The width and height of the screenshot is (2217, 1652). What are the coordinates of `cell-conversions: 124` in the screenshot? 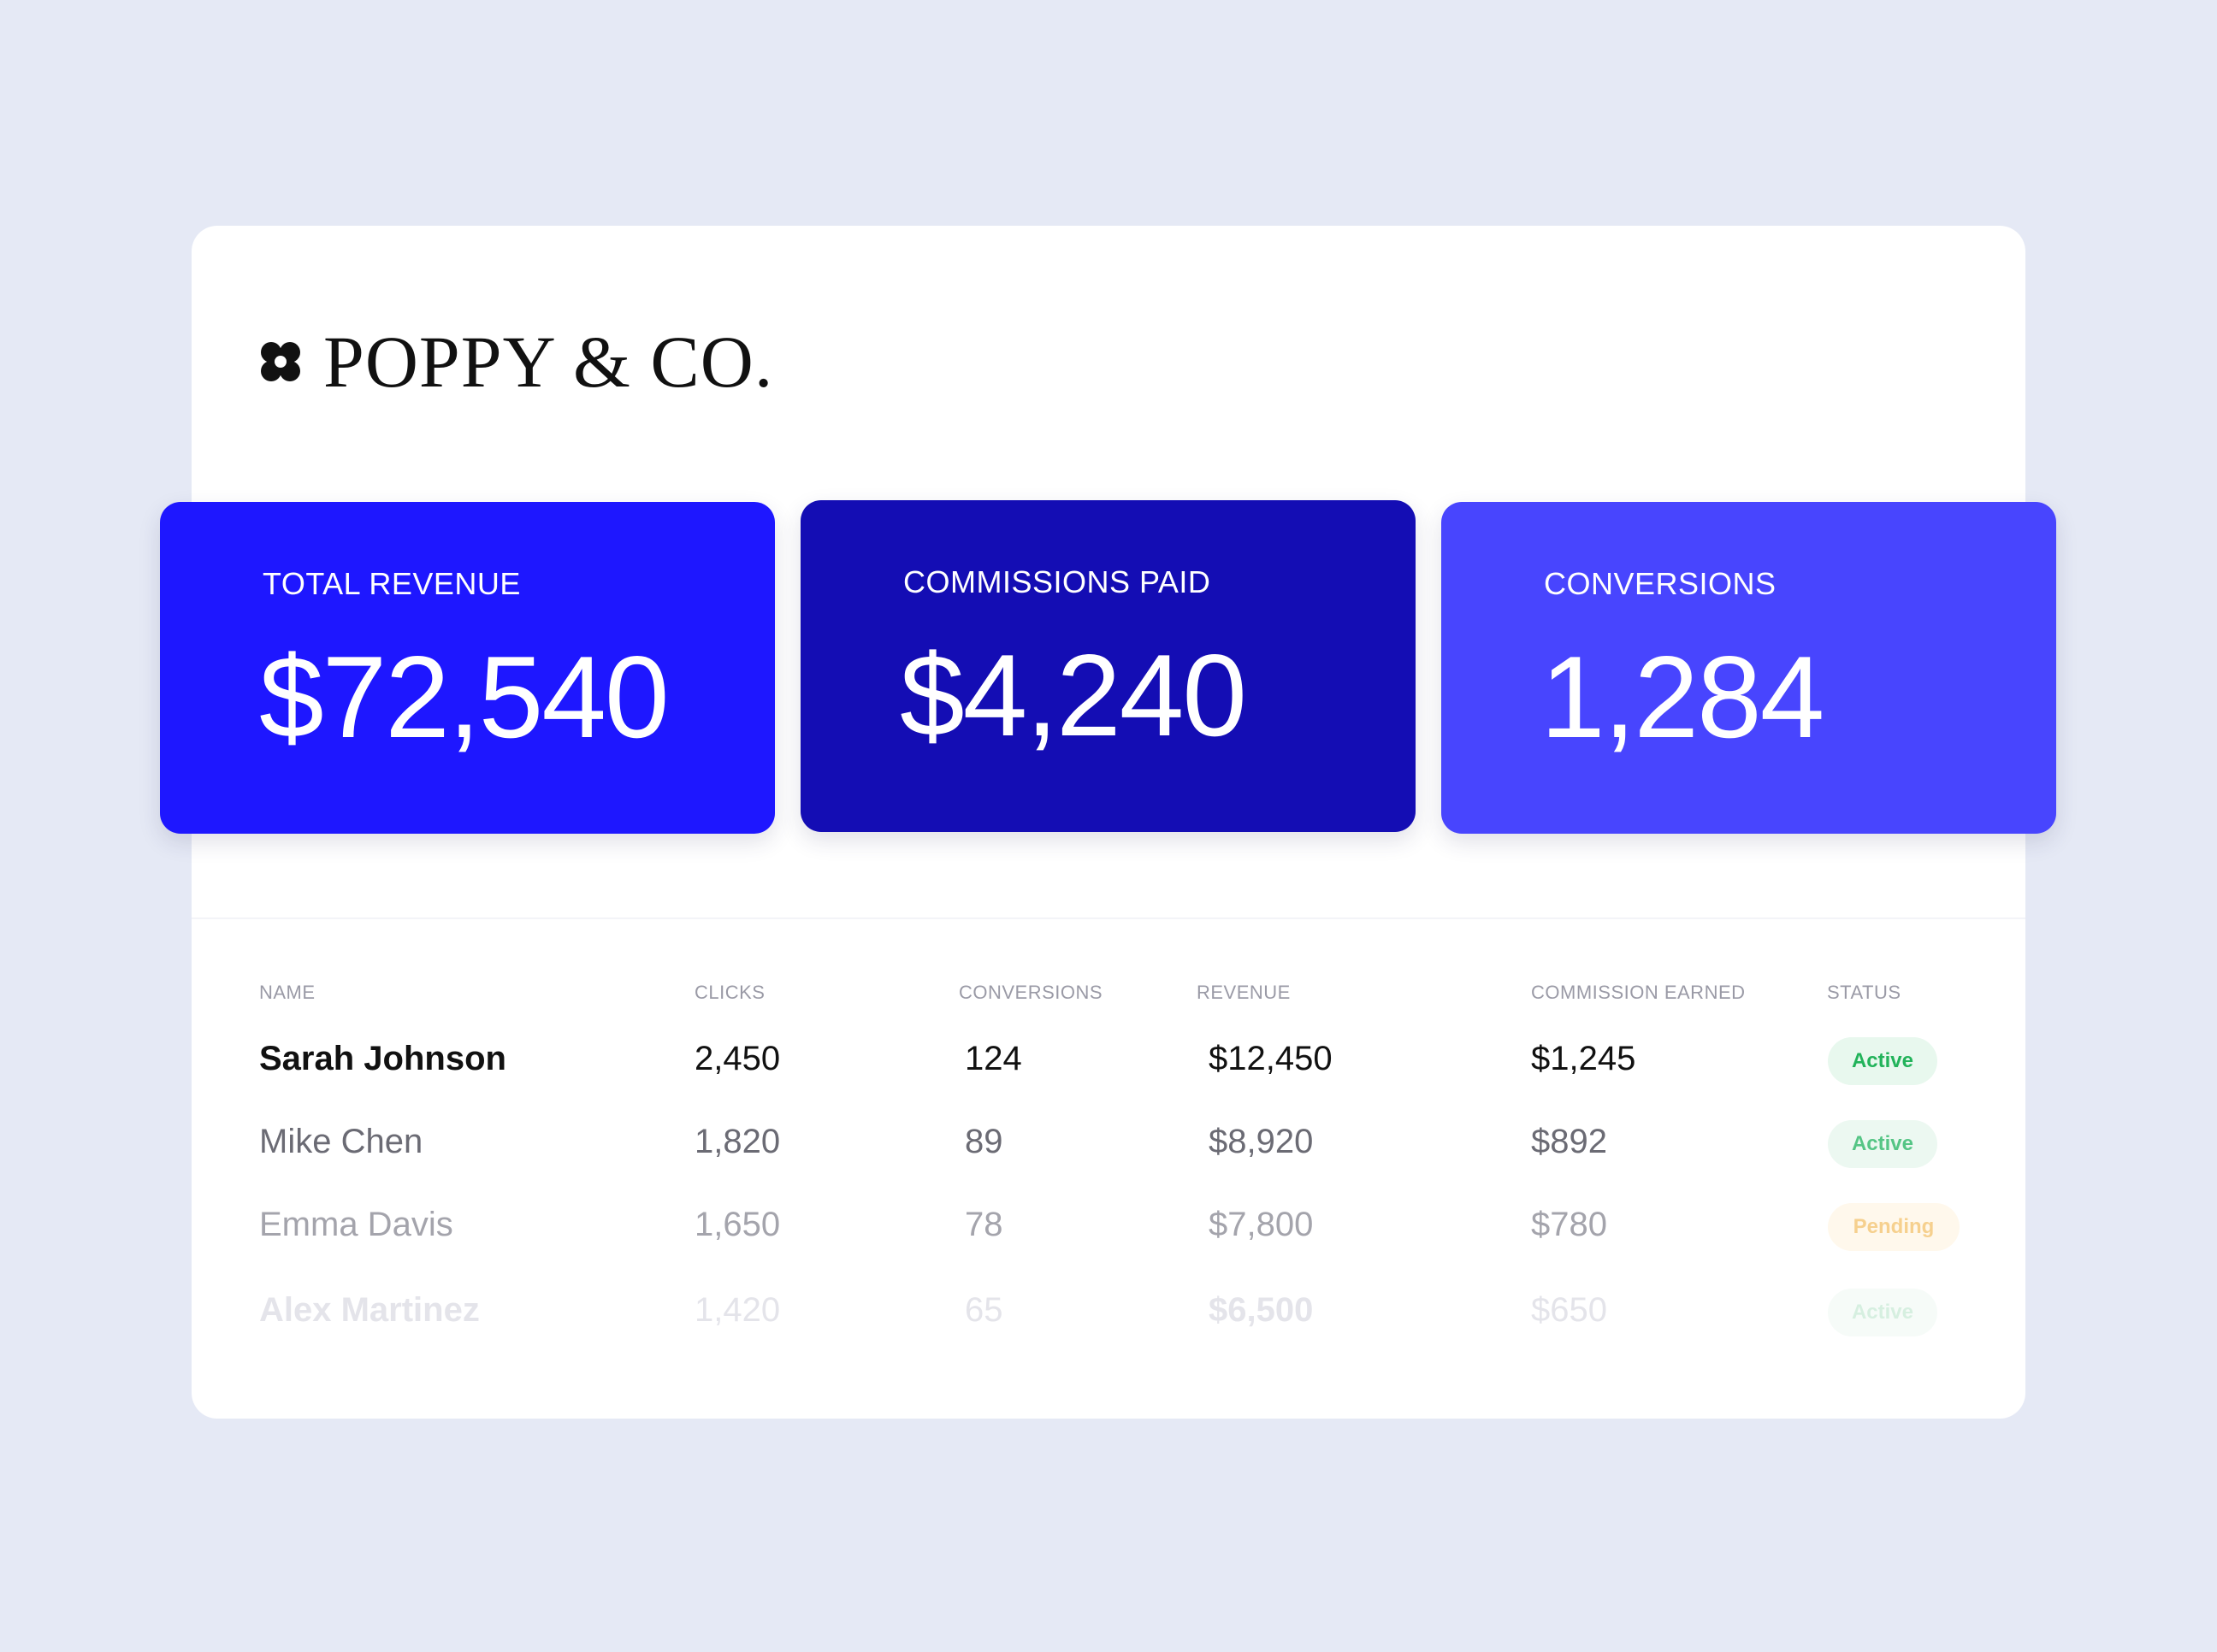 It's located at (993, 1058).